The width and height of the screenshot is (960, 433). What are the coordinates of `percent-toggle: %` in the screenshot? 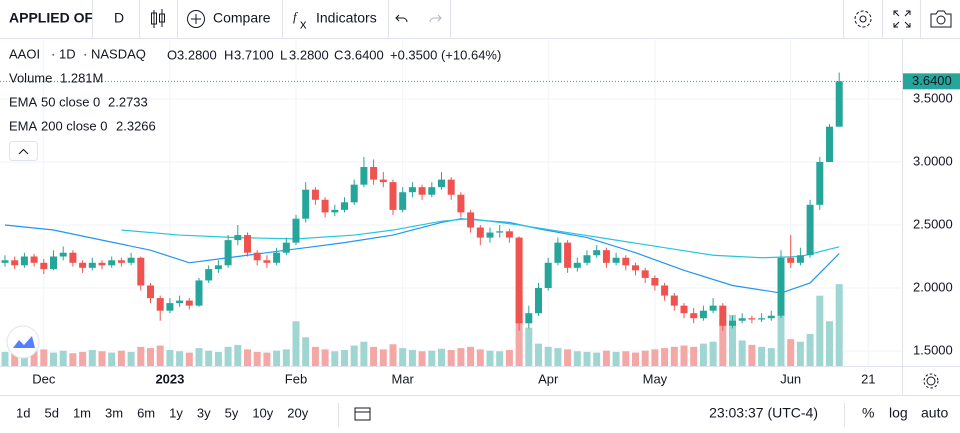 It's located at (868, 413).